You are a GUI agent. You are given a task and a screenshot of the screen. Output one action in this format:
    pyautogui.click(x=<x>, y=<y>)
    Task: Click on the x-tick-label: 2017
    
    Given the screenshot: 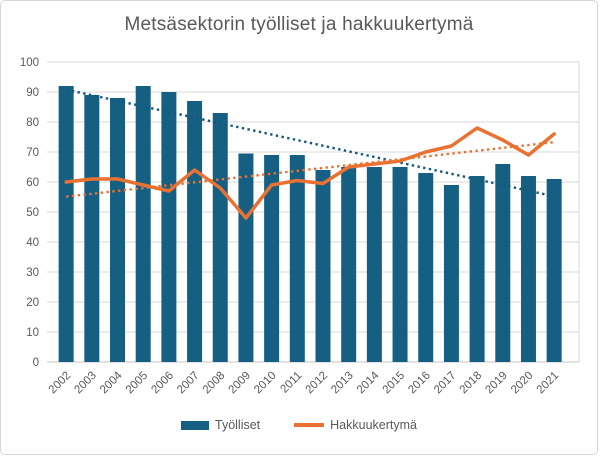 What is the action you would take?
    pyautogui.click(x=445, y=383)
    